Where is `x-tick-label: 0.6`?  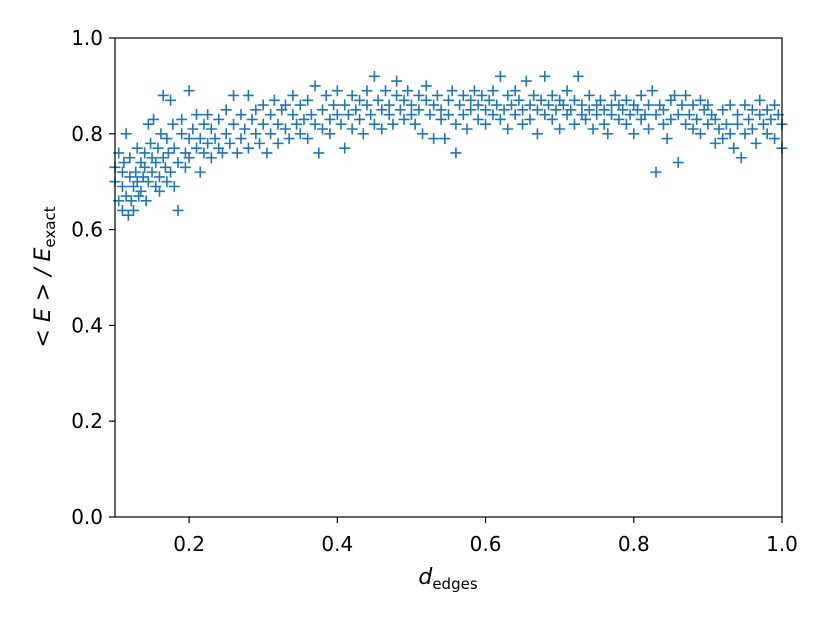
x-tick-label: 0.6 is located at coordinates (486, 544).